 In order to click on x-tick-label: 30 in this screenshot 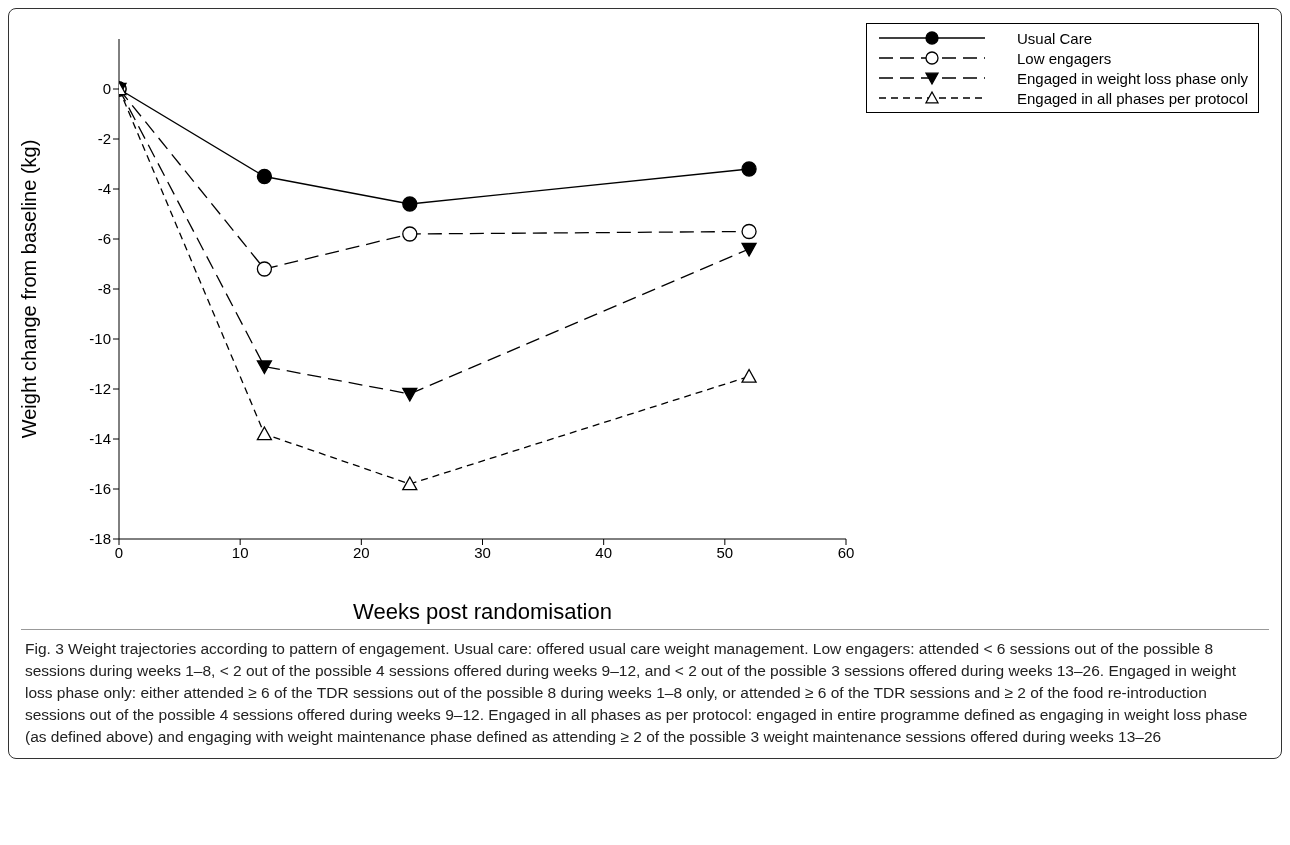, I will do `click(482, 552)`.